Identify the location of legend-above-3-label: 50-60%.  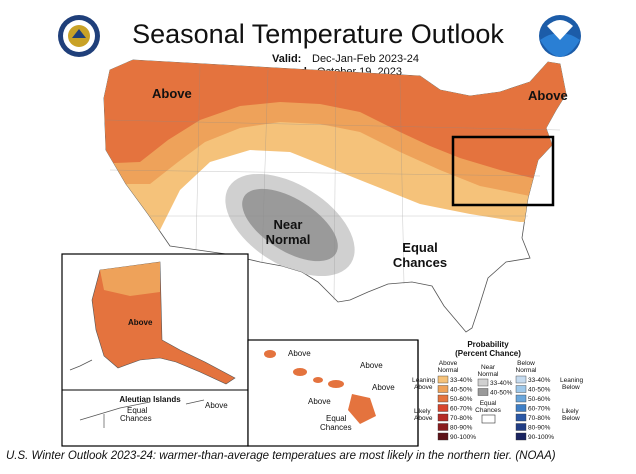
(461, 399).